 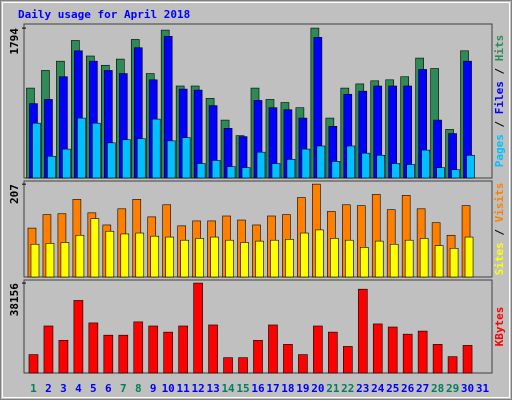 I want to click on x-tick-label: 23, so click(x=362, y=388).